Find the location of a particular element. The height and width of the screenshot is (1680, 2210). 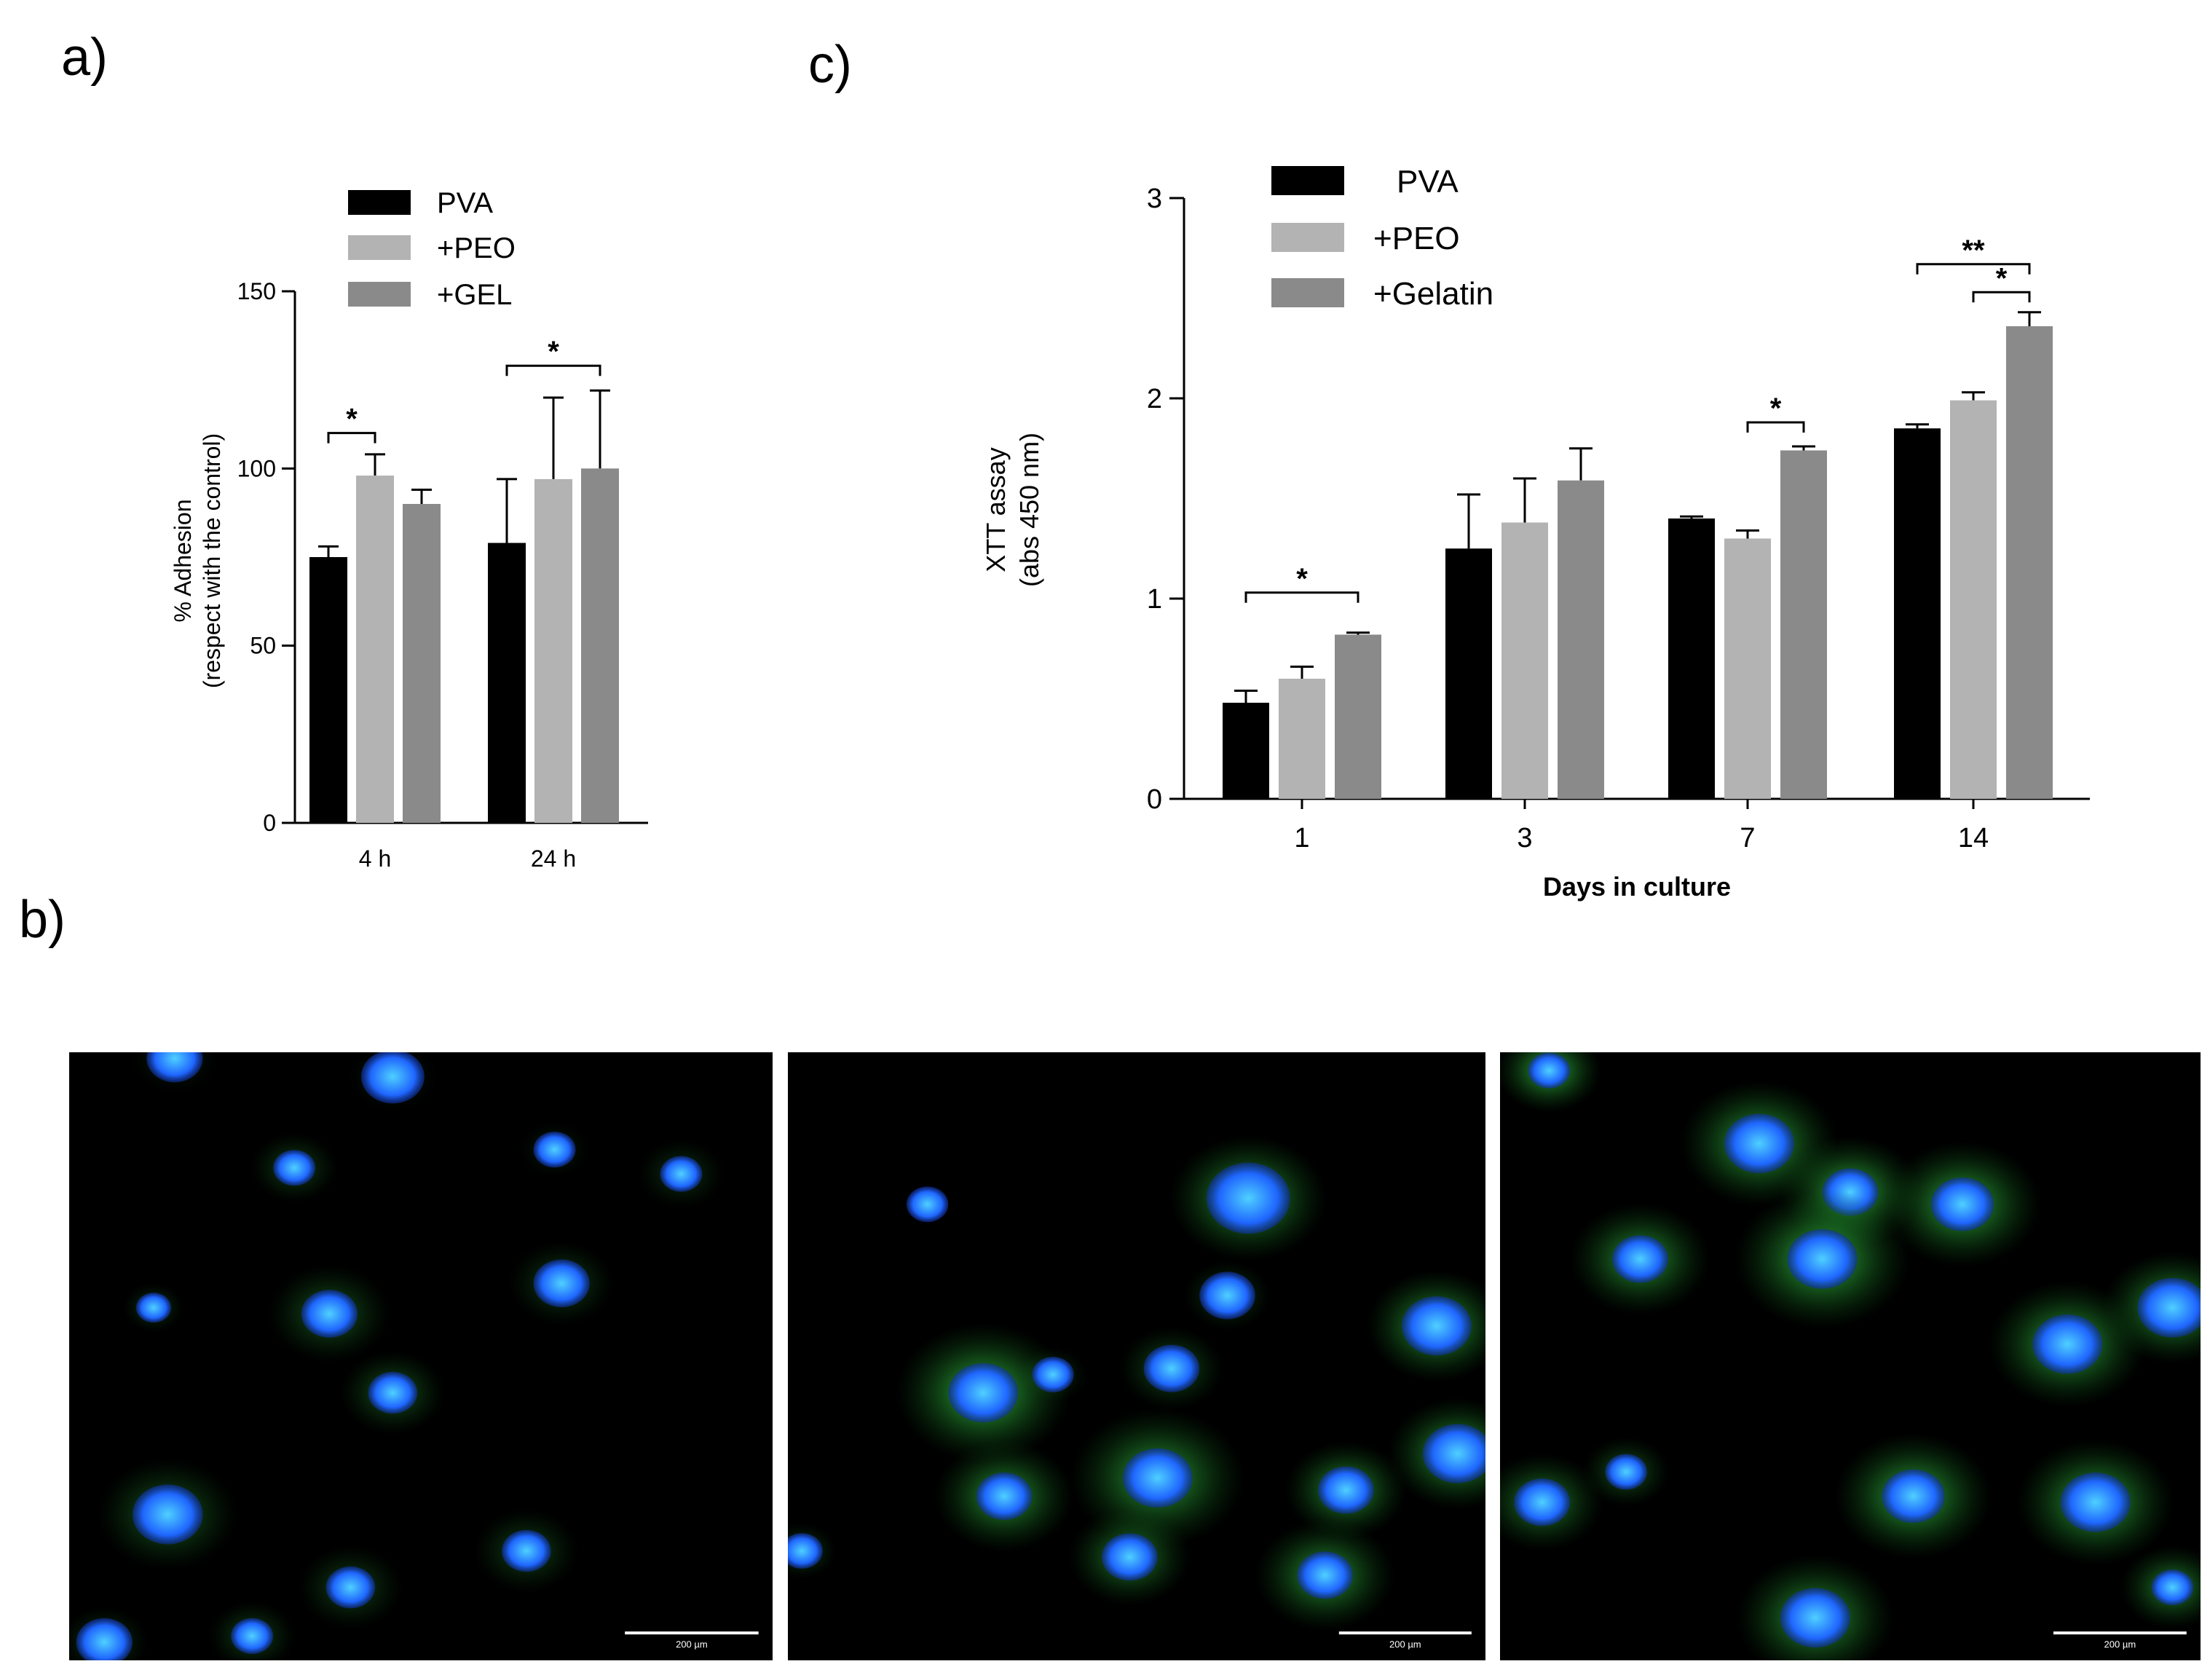

y-axis-title-line: (respect with the control) is located at coordinates (212, 560).